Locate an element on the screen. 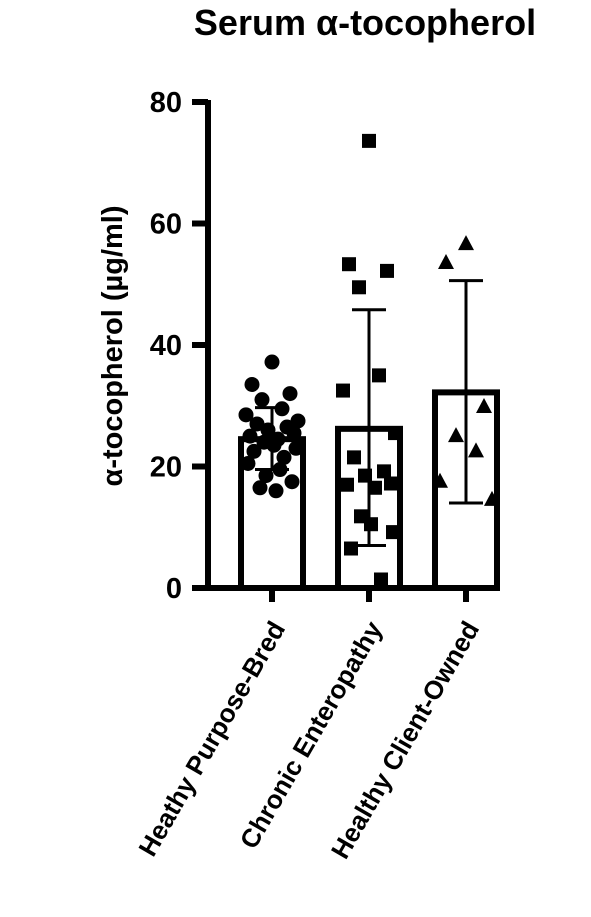 This screenshot has height=917, width=591. y-tick-label: 60 is located at coordinates (166, 225).